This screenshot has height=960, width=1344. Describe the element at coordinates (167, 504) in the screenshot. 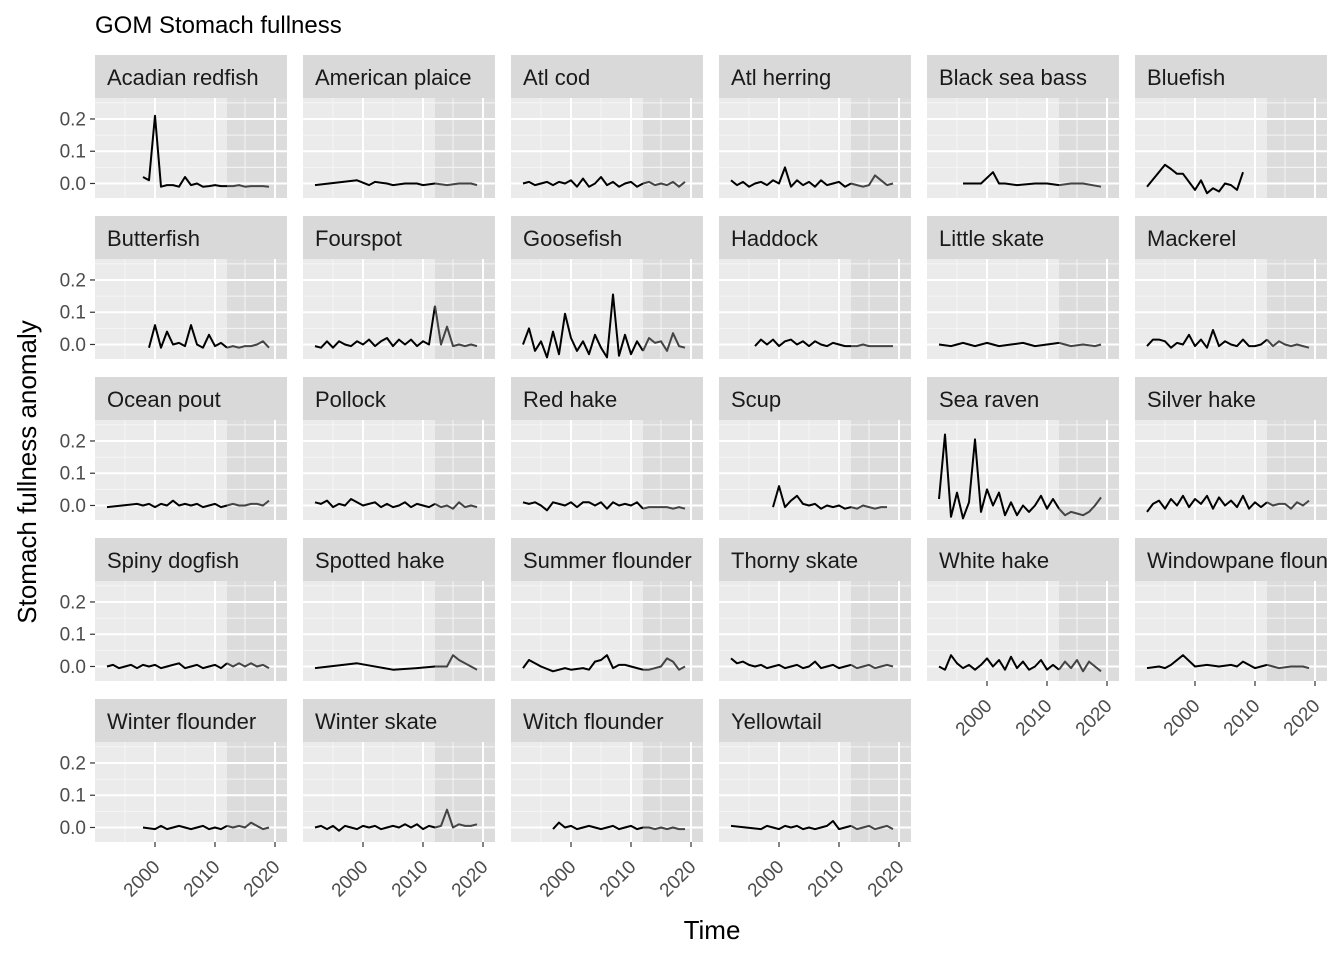

I see `series-line-ocean-pout` at that location.